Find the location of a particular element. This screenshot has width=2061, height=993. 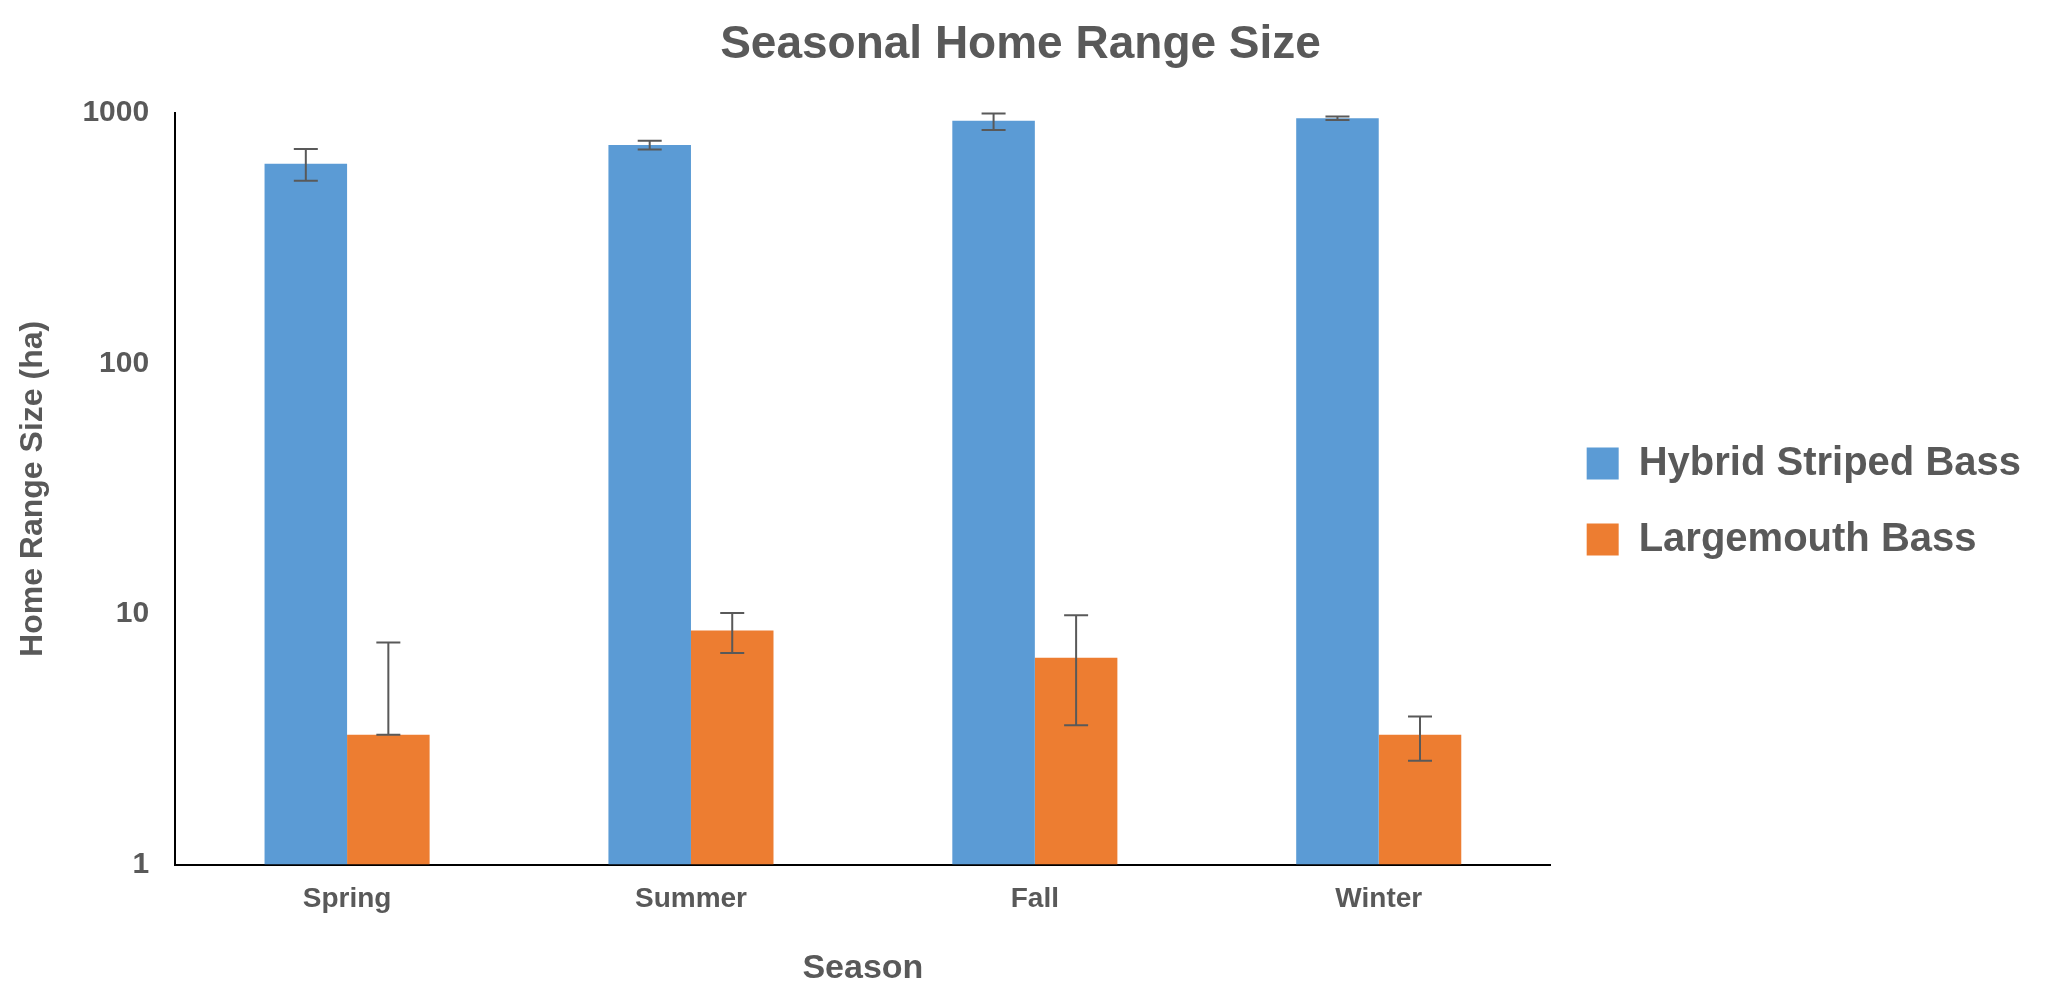

x-tick-label: Winter is located at coordinates (1379, 898).